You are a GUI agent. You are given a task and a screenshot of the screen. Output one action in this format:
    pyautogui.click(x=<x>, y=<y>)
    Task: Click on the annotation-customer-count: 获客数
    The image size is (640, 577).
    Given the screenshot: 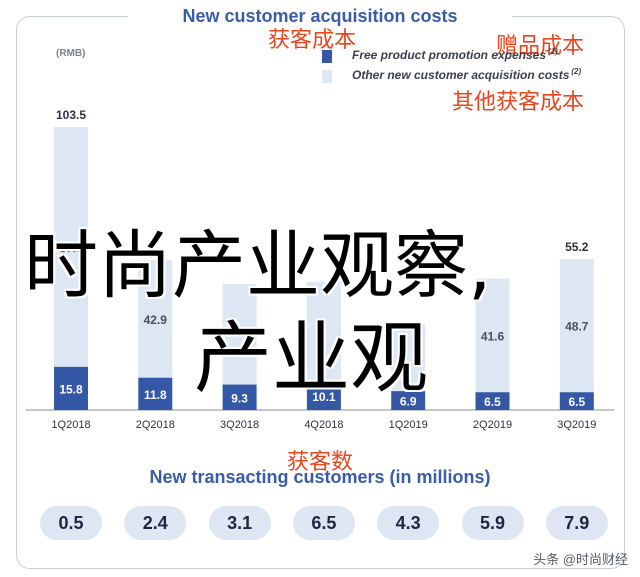 What is the action you would take?
    pyautogui.click(x=320, y=461)
    